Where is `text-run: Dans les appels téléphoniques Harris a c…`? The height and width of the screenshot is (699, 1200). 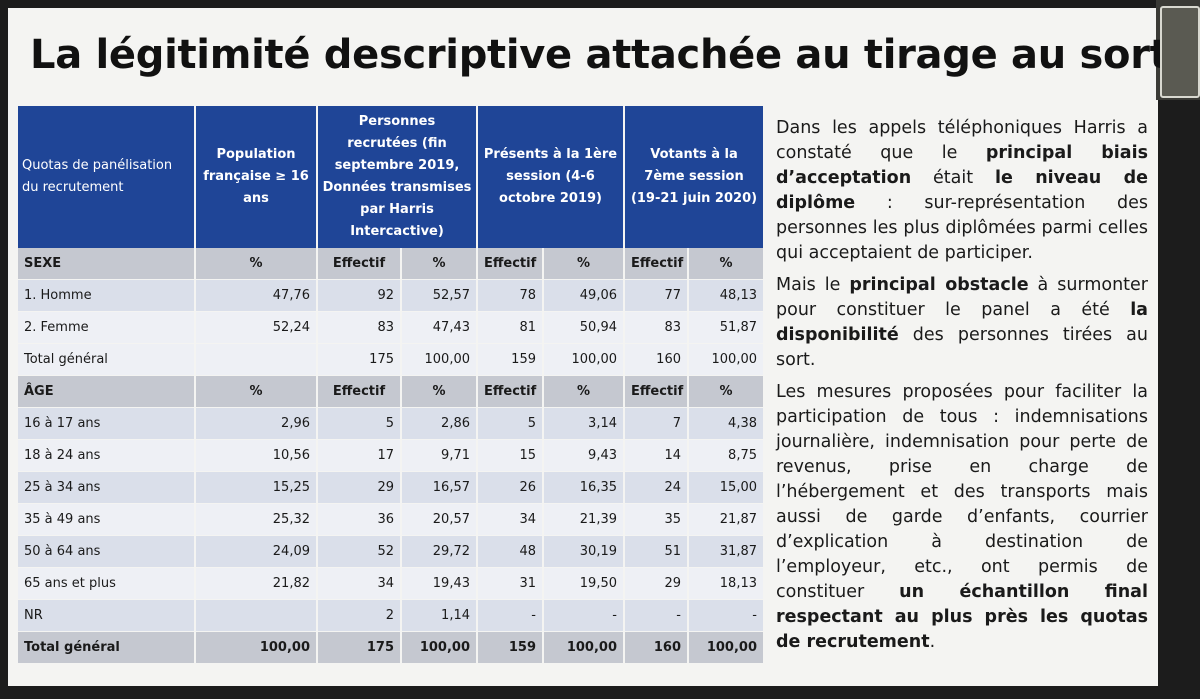
text-run: Dans les appels téléphoniques Harris a c… is located at coordinates (962, 140).